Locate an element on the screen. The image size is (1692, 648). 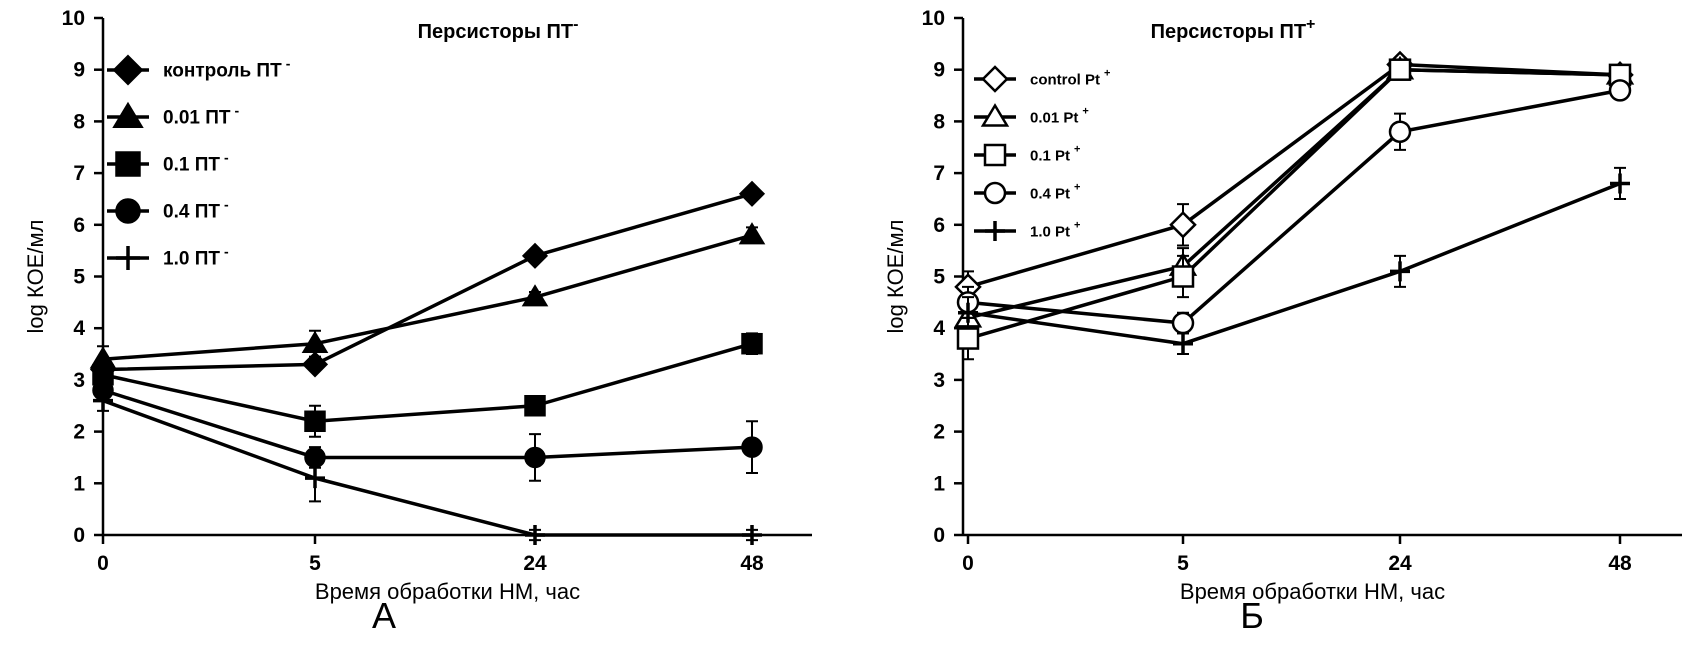
legend-label: 0.01 Pt + is located at coordinates (1059, 115).